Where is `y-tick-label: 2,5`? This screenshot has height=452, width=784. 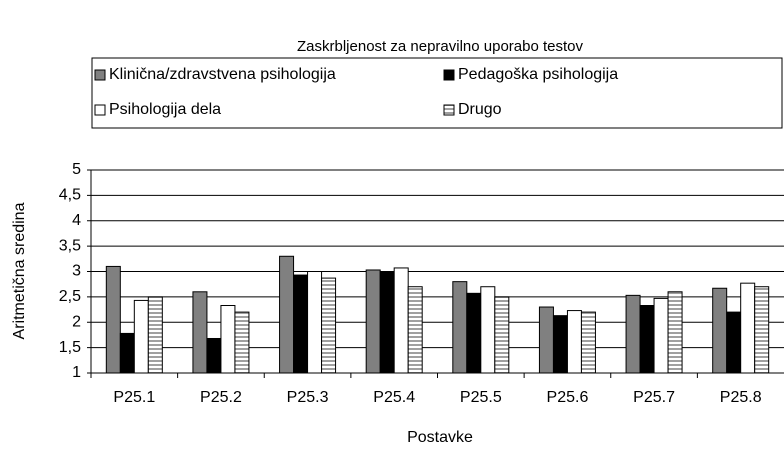 y-tick-label: 2,5 is located at coordinates (70, 296).